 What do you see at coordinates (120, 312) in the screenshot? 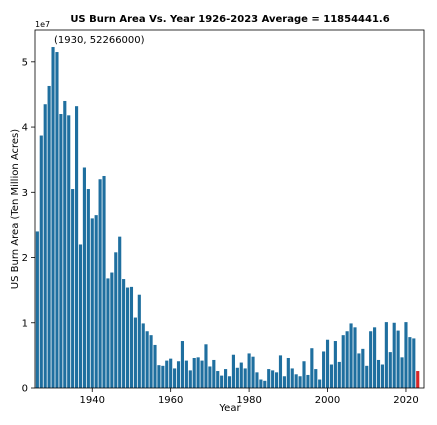
I see `bar-1947` at bounding box center [120, 312].